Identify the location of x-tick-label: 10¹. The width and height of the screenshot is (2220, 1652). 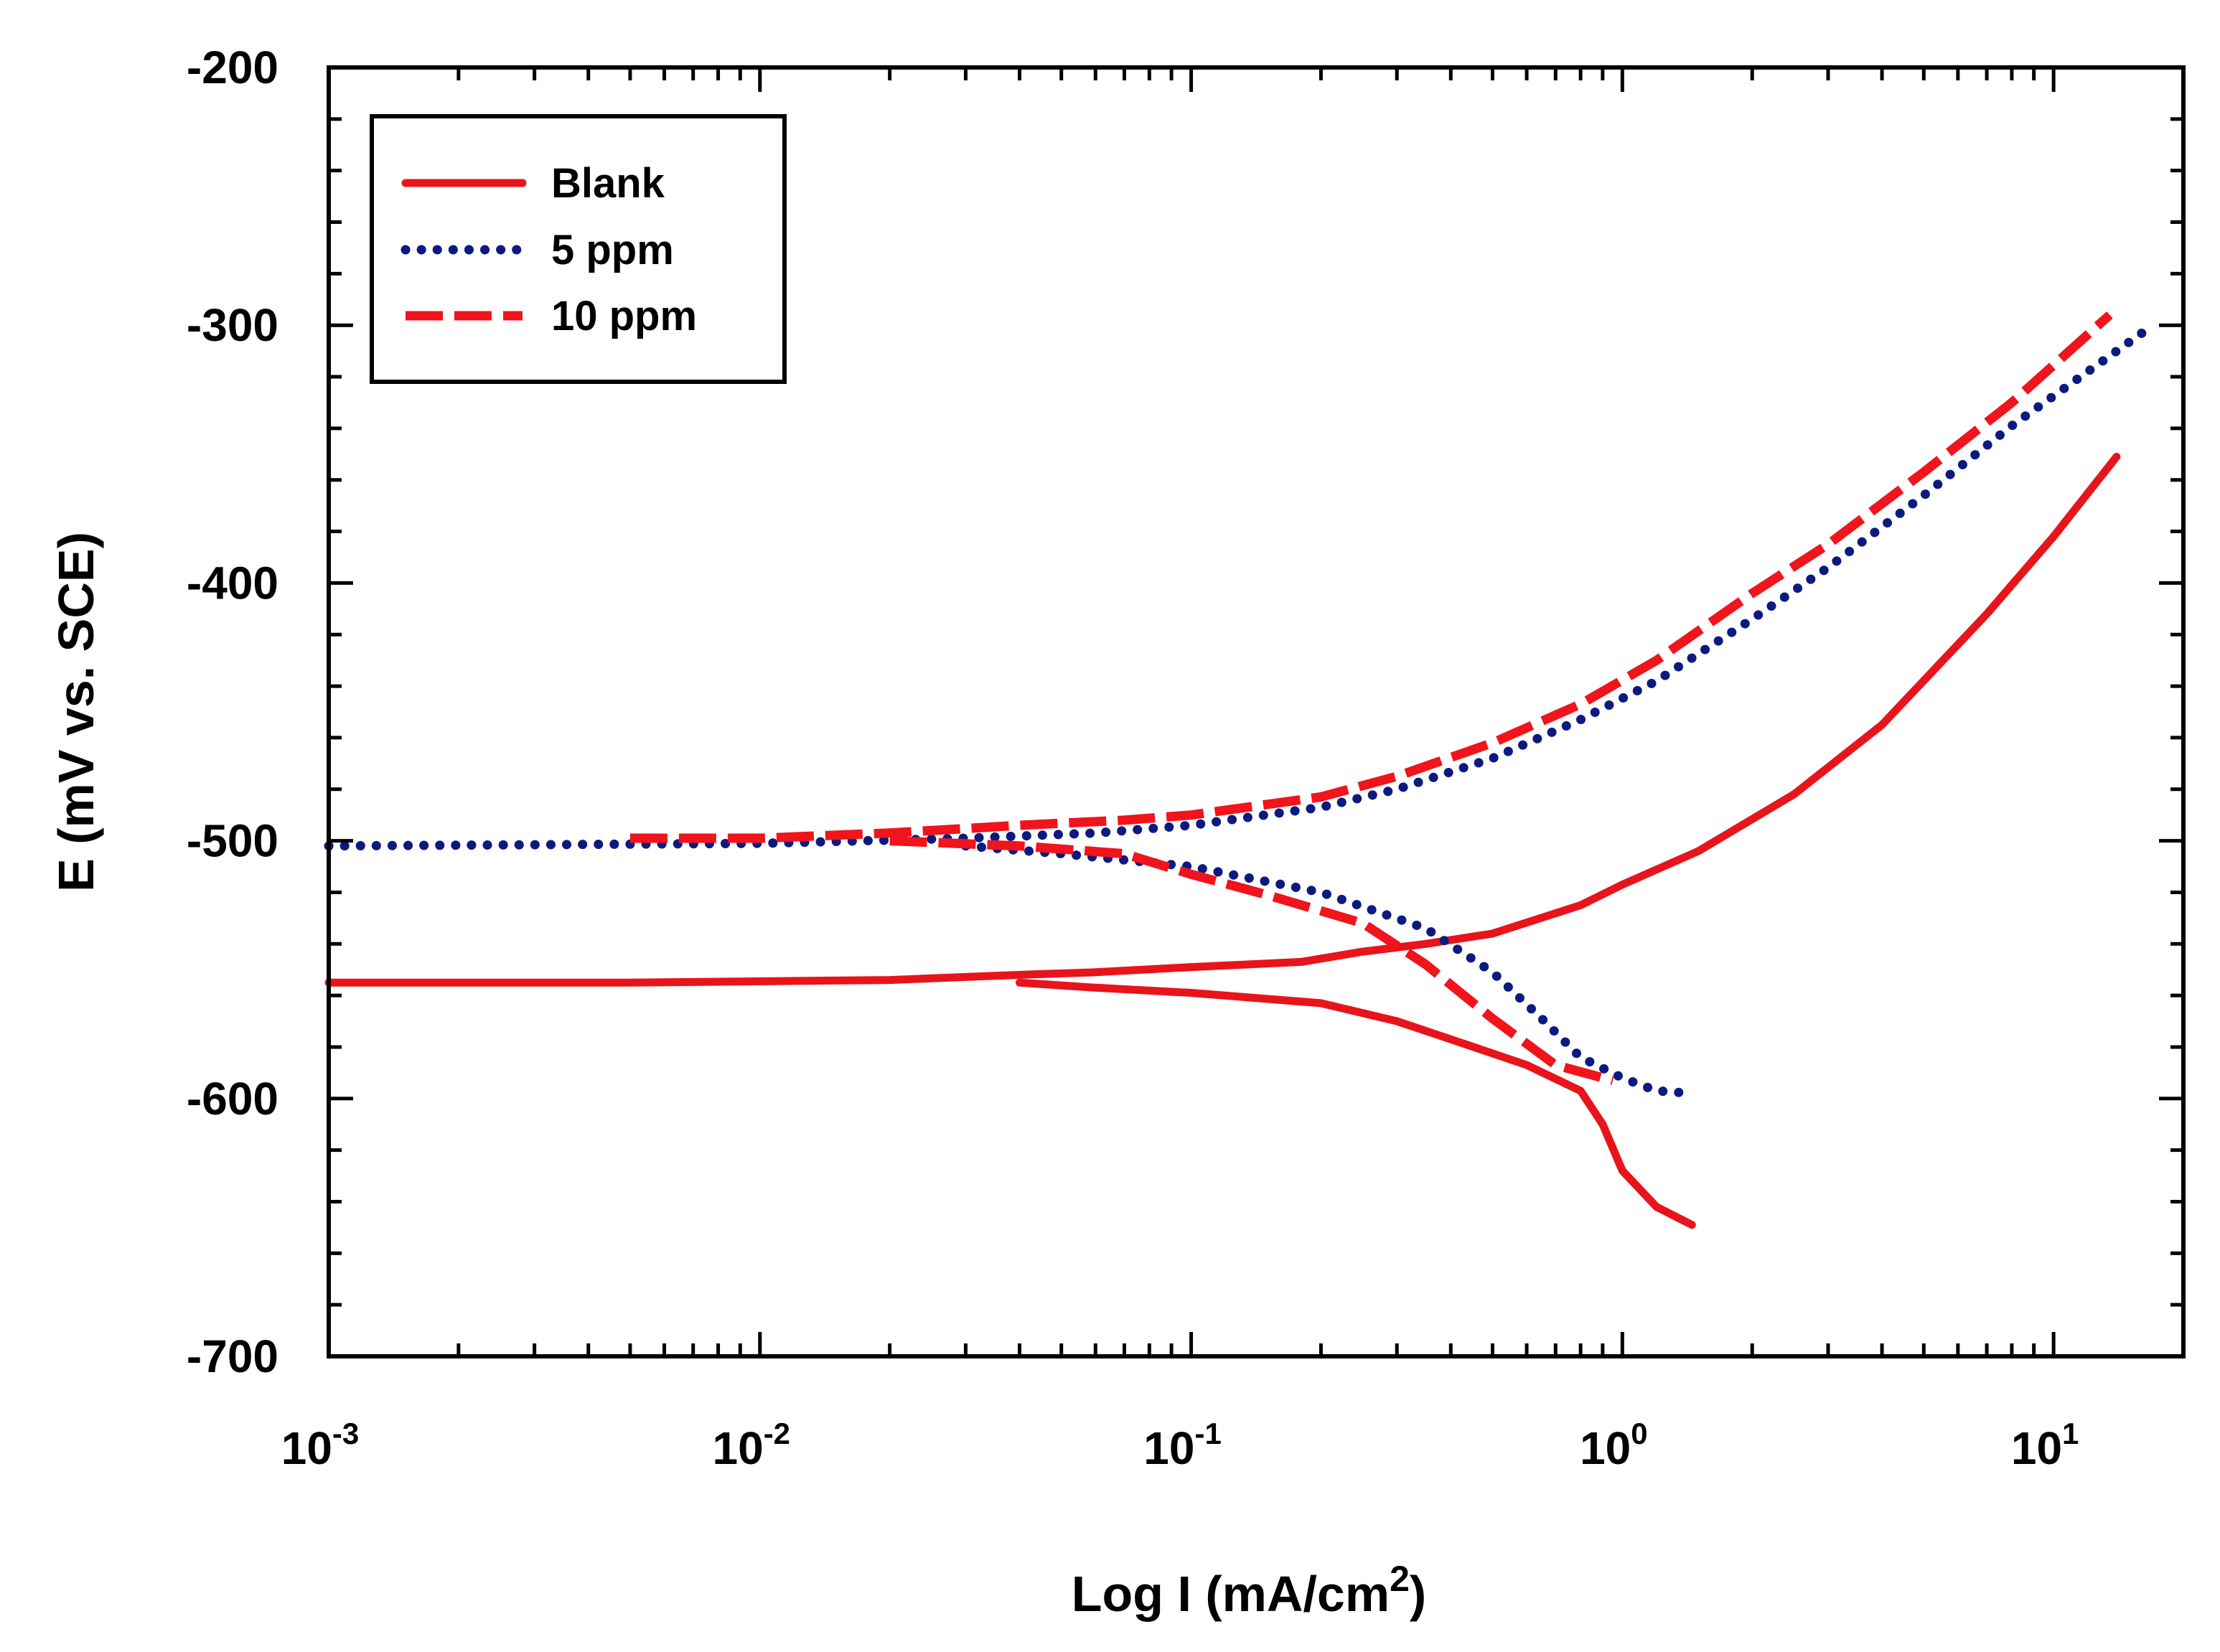
(2045, 1445).